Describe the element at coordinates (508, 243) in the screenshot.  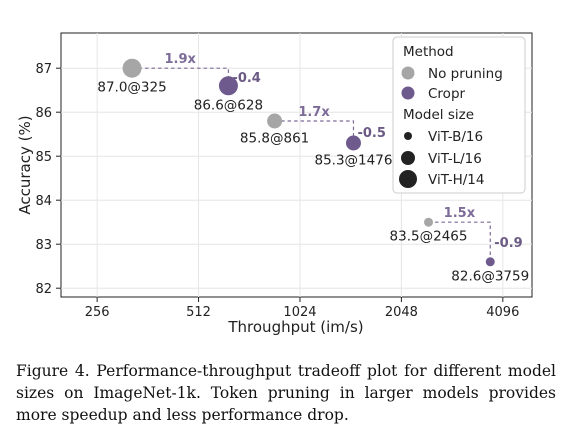
I see `accuracy-drop-label-vit-b-16: -0.9` at that location.